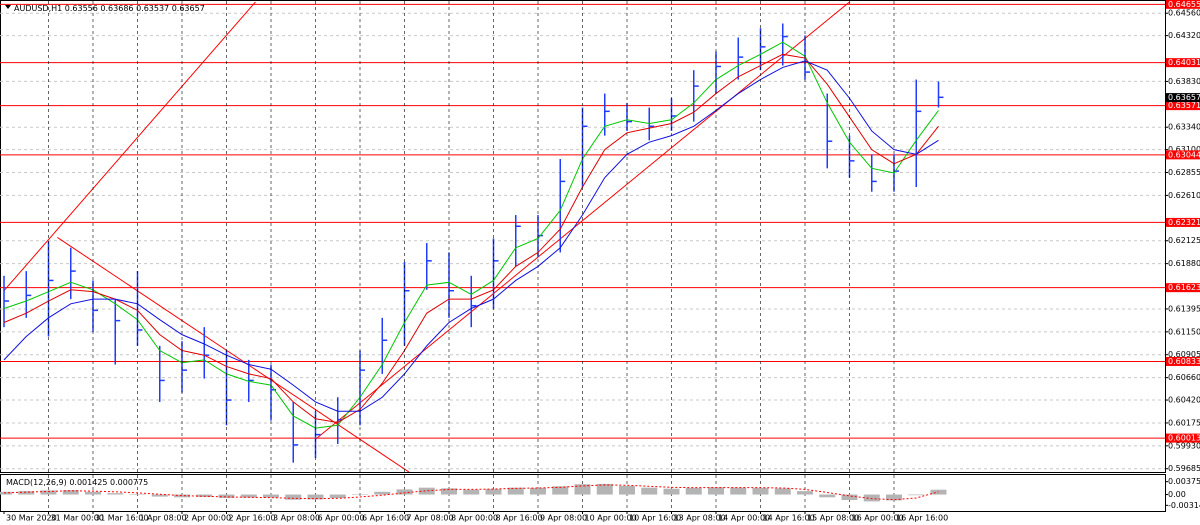 The width and height of the screenshot is (1200, 525). I want to click on x-tick-label: 30 Mar 2020, so click(31, 518).